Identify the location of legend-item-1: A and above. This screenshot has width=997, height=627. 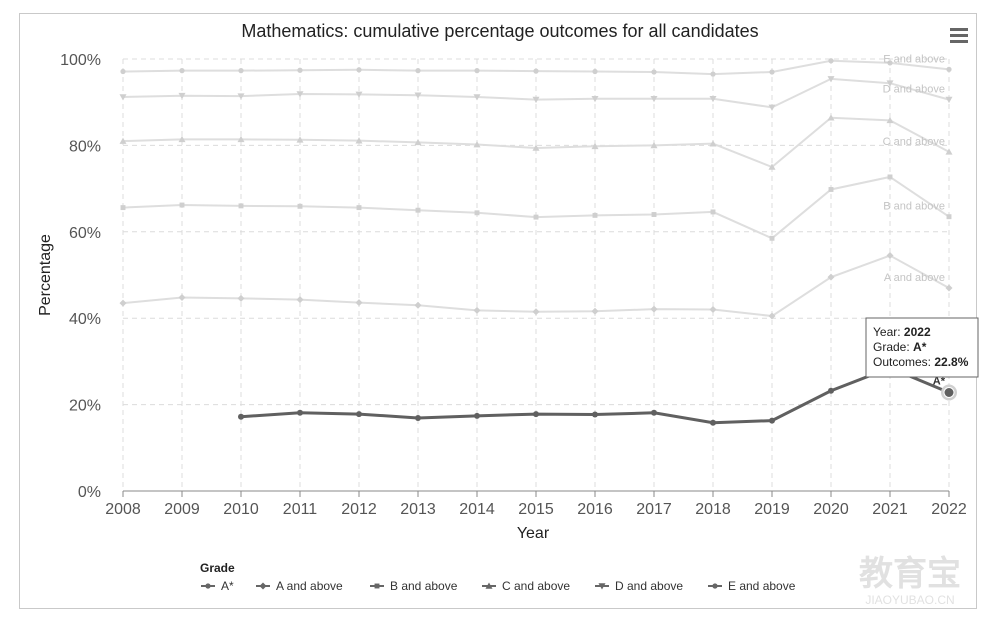
(299, 586).